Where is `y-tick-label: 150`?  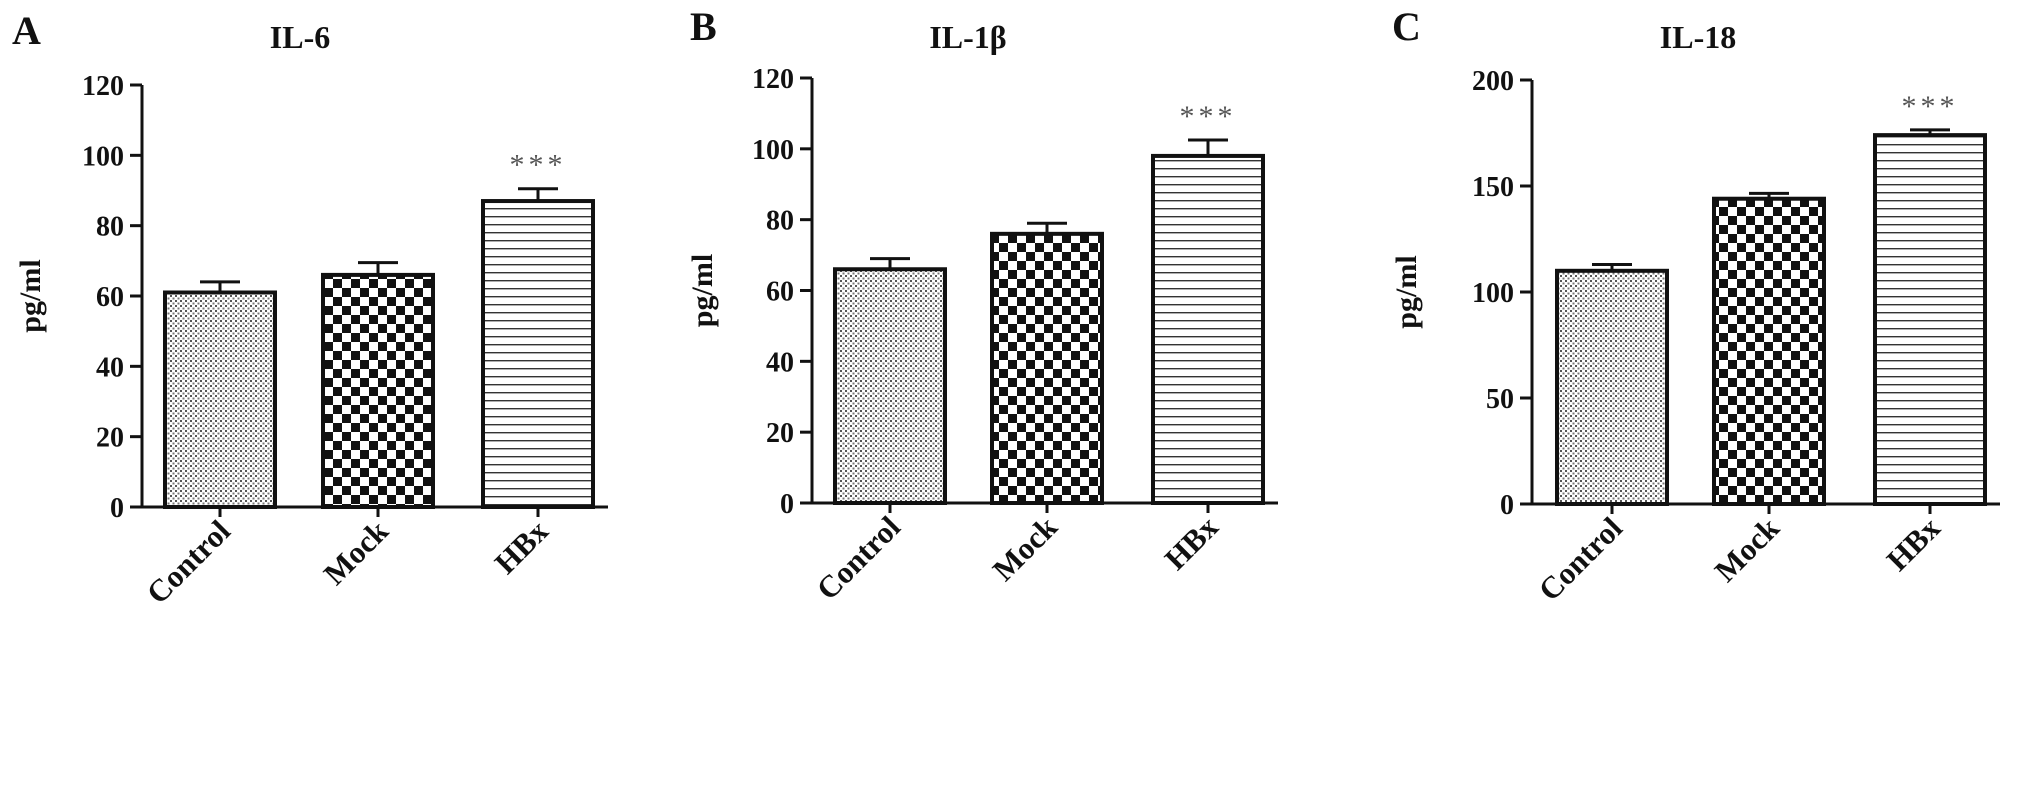 y-tick-label: 150 is located at coordinates (1493, 187).